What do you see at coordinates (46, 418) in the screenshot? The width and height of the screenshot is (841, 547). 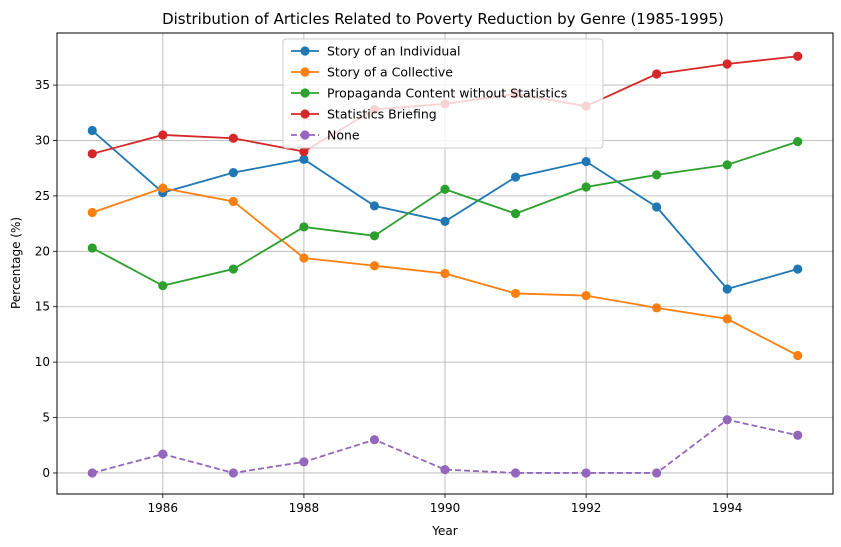 I see `y-tick-label: 5` at bounding box center [46, 418].